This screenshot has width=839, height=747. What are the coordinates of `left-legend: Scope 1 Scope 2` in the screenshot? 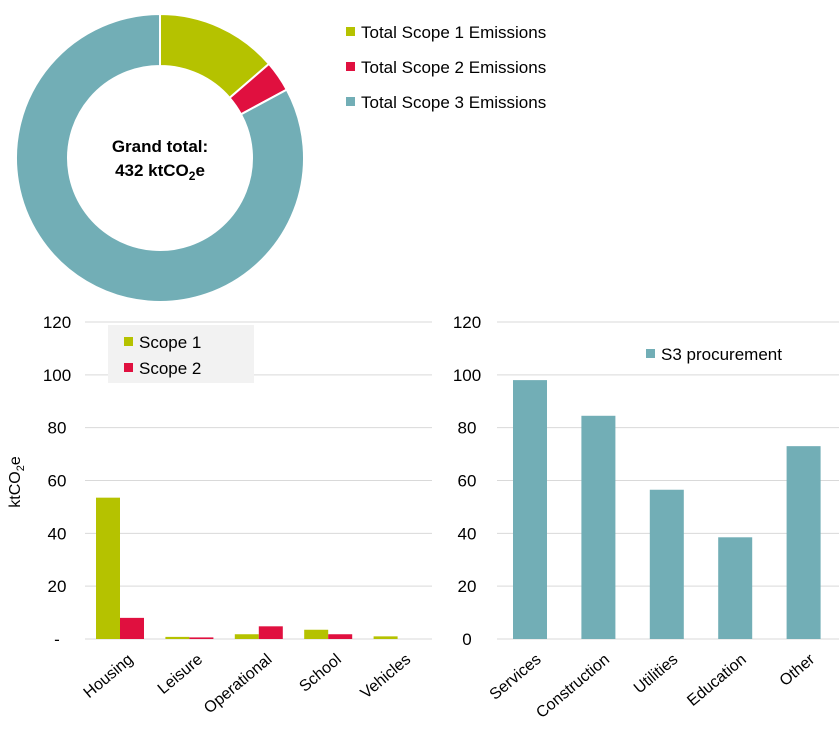 It's located at (181, 354).